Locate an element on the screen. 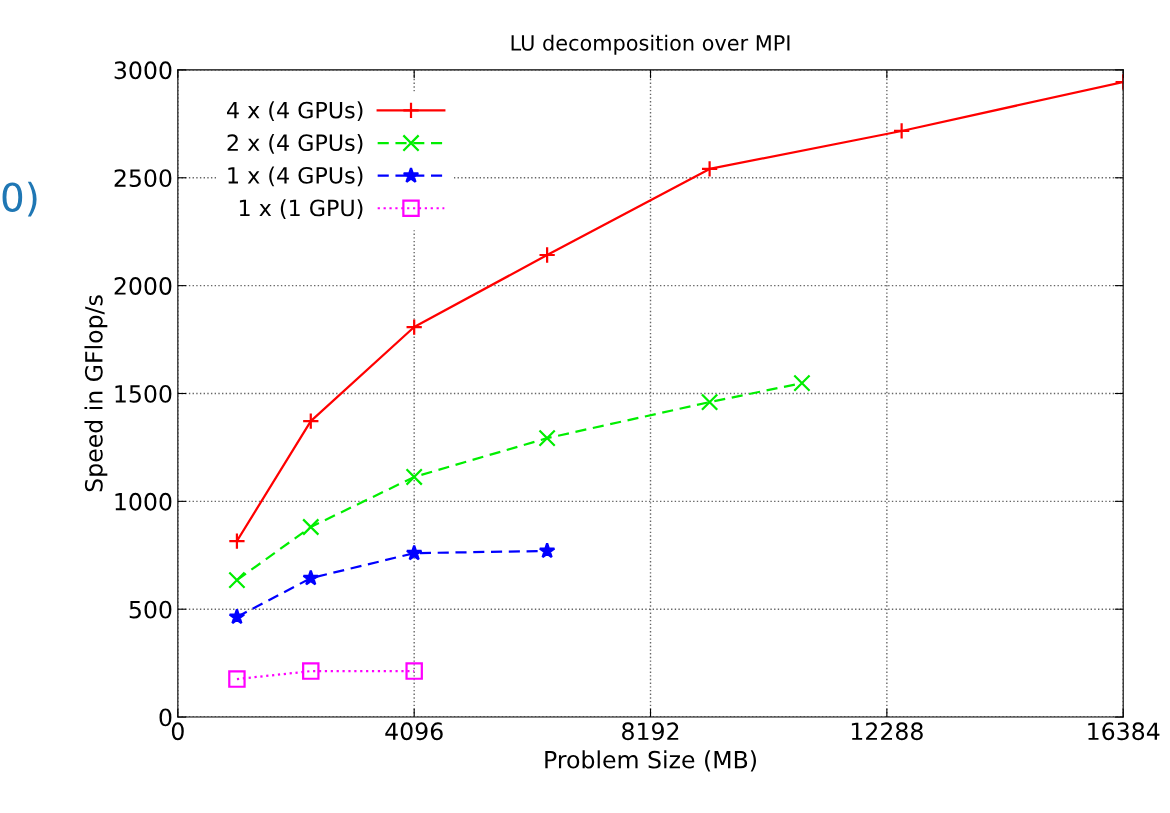 This screenshot has height=813, width=1170. x-tick-label: 4096 is located at coordinates (414, 731).